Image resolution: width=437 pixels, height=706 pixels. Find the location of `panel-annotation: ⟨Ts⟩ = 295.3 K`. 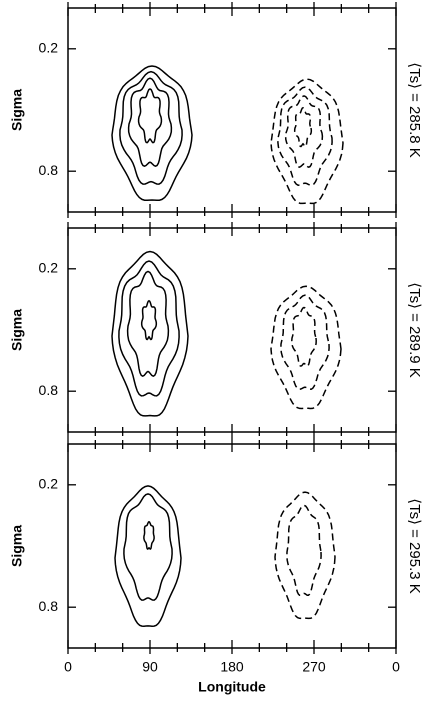

panel-annotation: ⟨Ts⟩ = 295.3 K is located at coordinates (414, 546).